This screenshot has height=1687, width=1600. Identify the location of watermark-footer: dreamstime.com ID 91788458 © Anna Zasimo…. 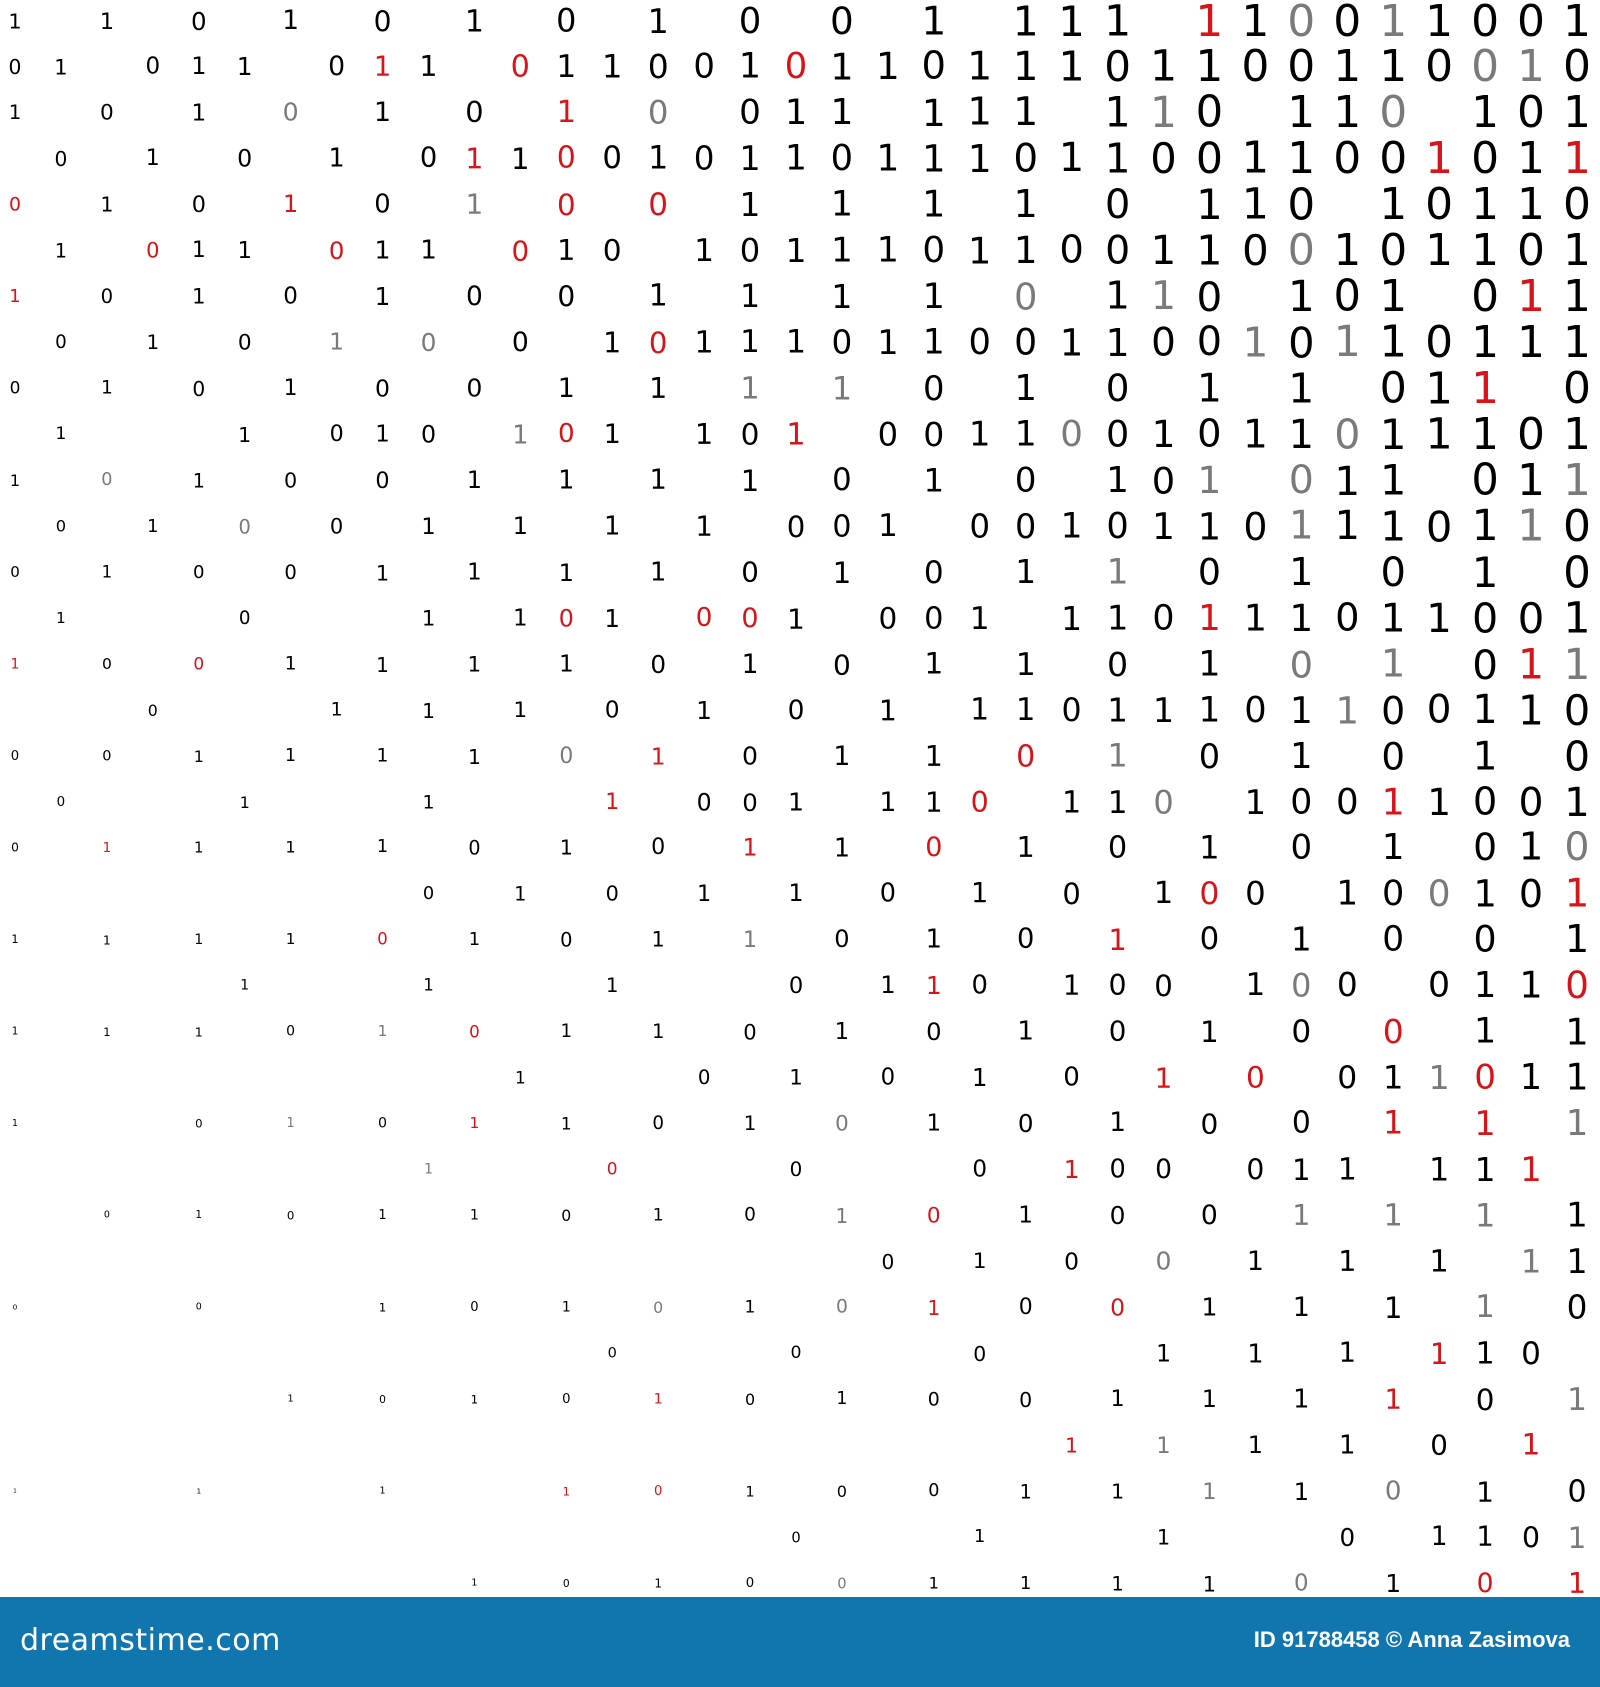
(800, 1642).